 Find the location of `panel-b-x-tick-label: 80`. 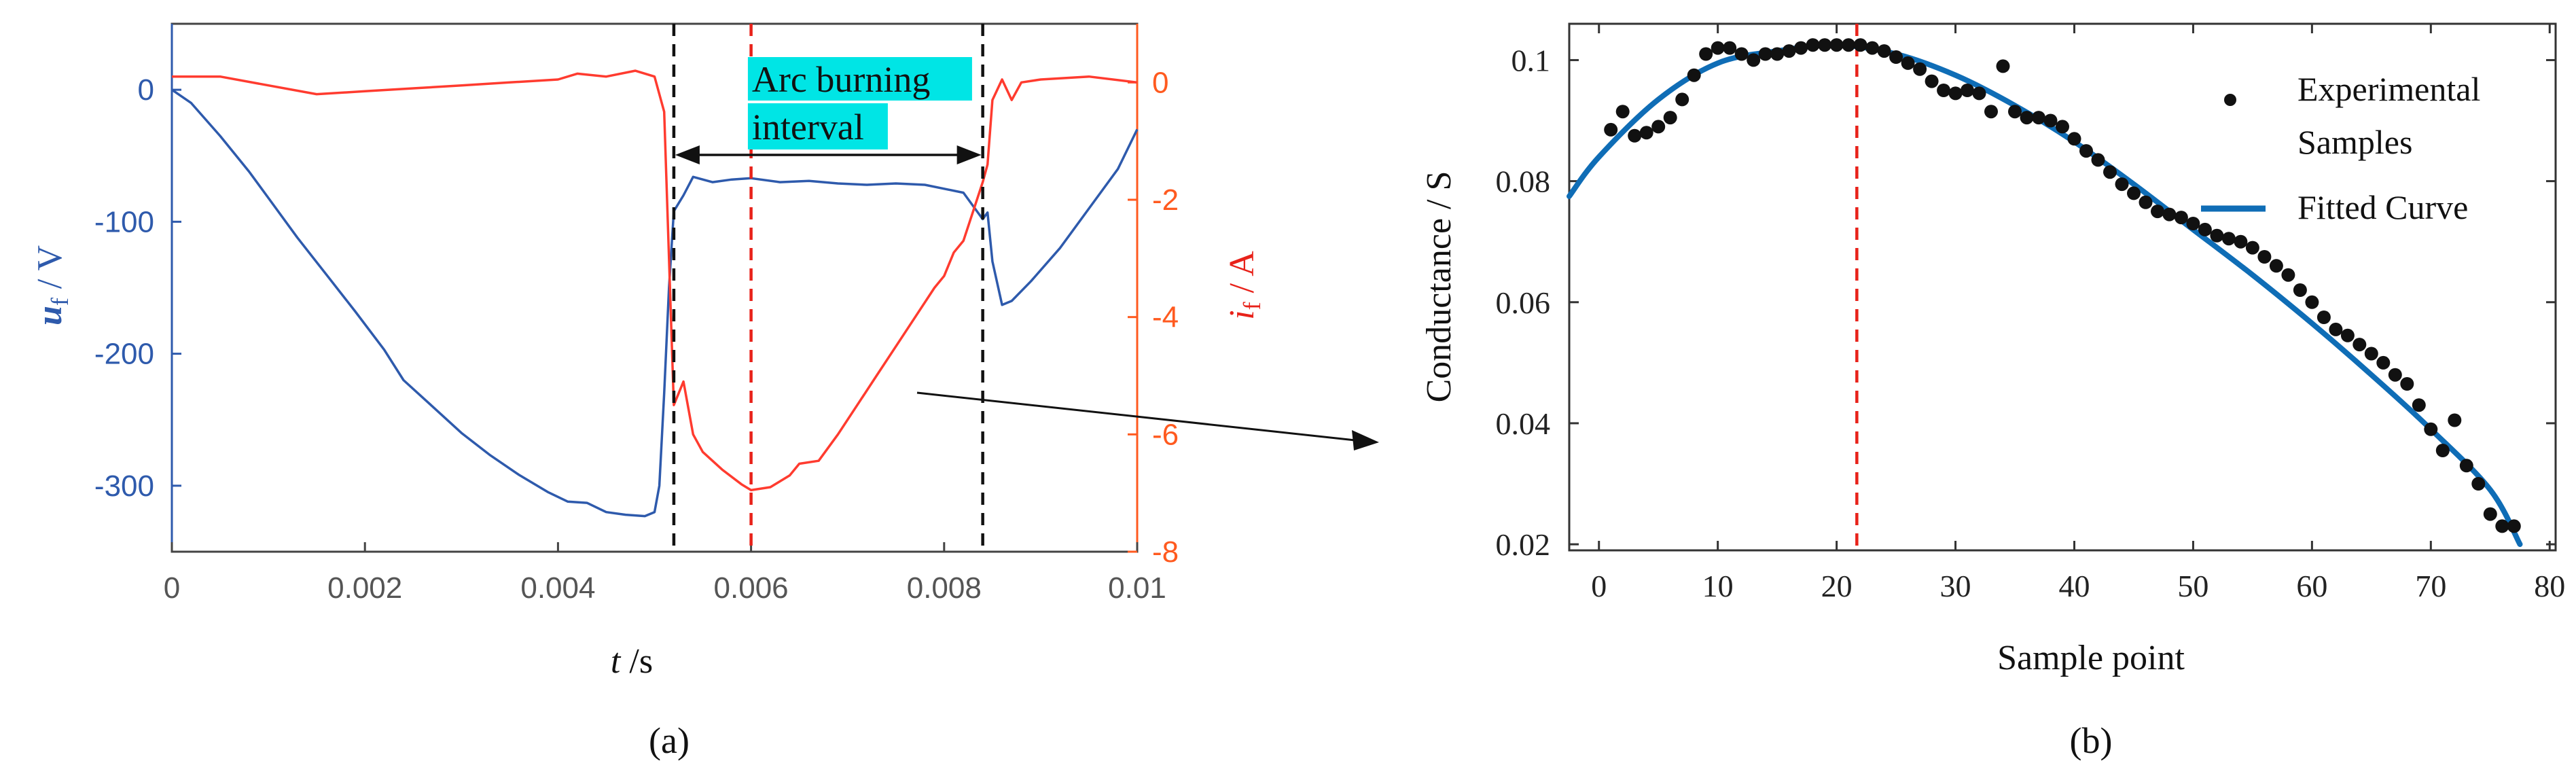

panel-b-x-tick-label: 80 is located at coordinates (2550, 586).